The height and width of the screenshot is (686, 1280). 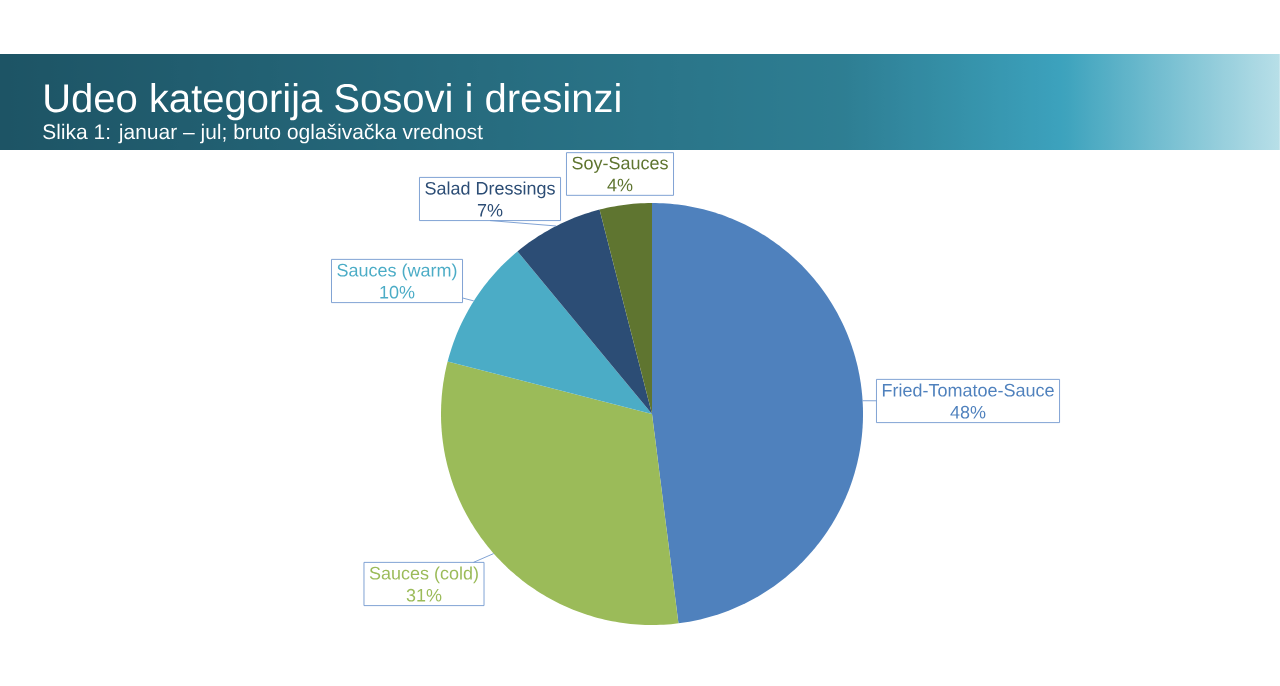 I want to click on data-label: 7%, so click(x=490, y=210).